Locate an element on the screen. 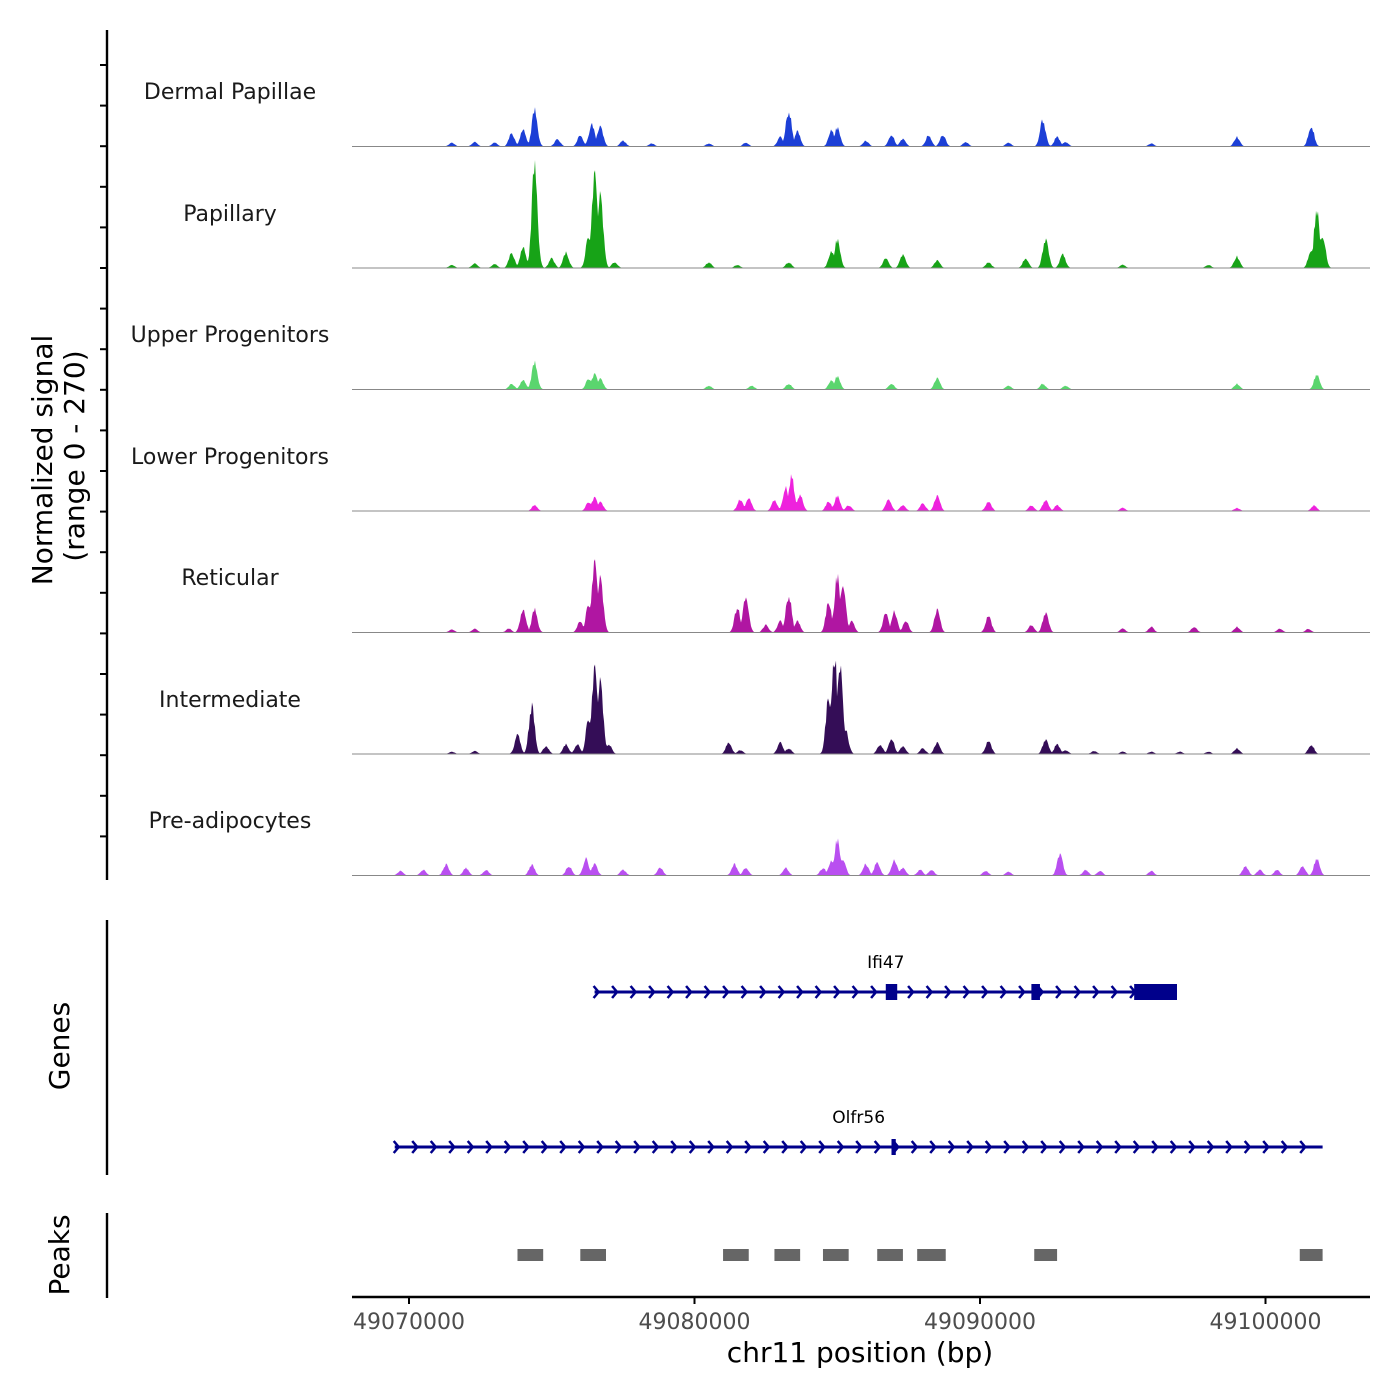 This screenshot has height=1400, width=1400. peaks-track-title: Peaks is located at coordinates (59, 1254).